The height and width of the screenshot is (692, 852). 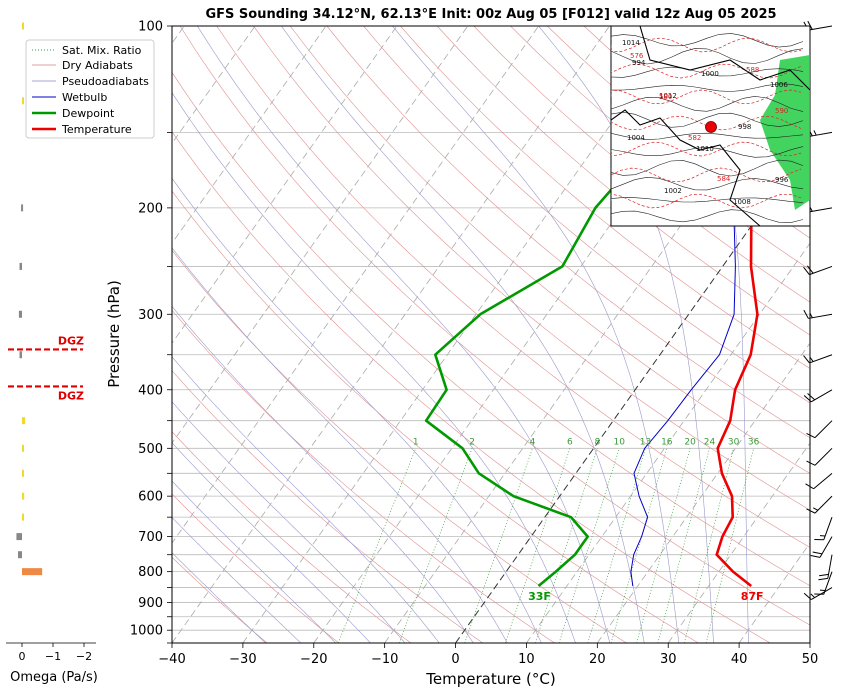 What do you see at coordinates (785, 132) in the screenshot?
I see `map-precip-region` at bounding box center [785, 132].